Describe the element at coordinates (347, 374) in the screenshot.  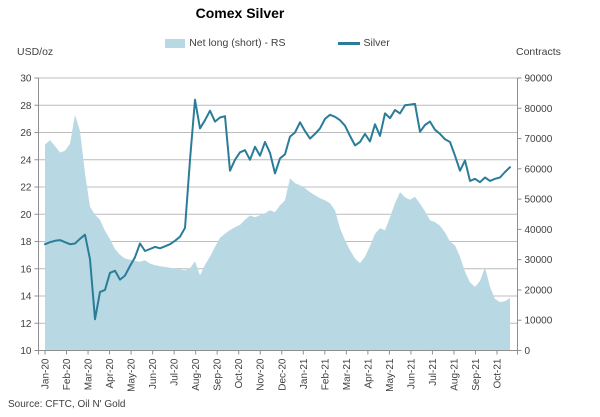
I see `x-axis-label: Mar-21` at that location.